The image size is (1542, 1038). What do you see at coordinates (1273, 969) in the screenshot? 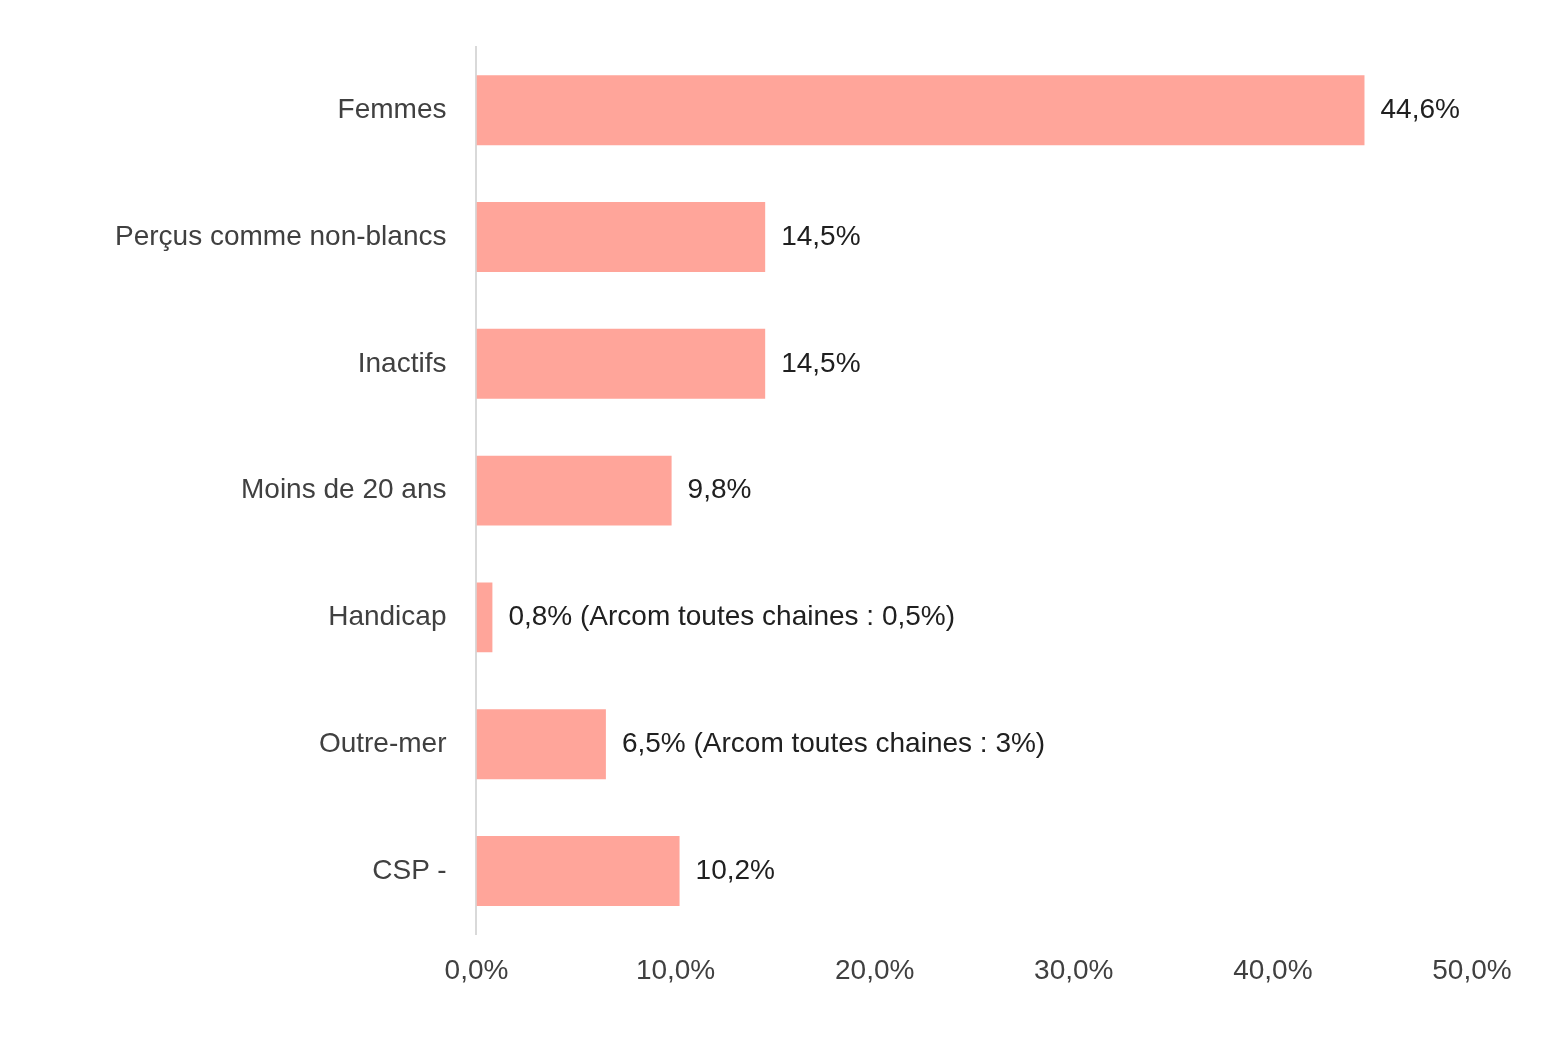
I see `x-tick-label: 40,0%` at bounding box center [1273, 969].